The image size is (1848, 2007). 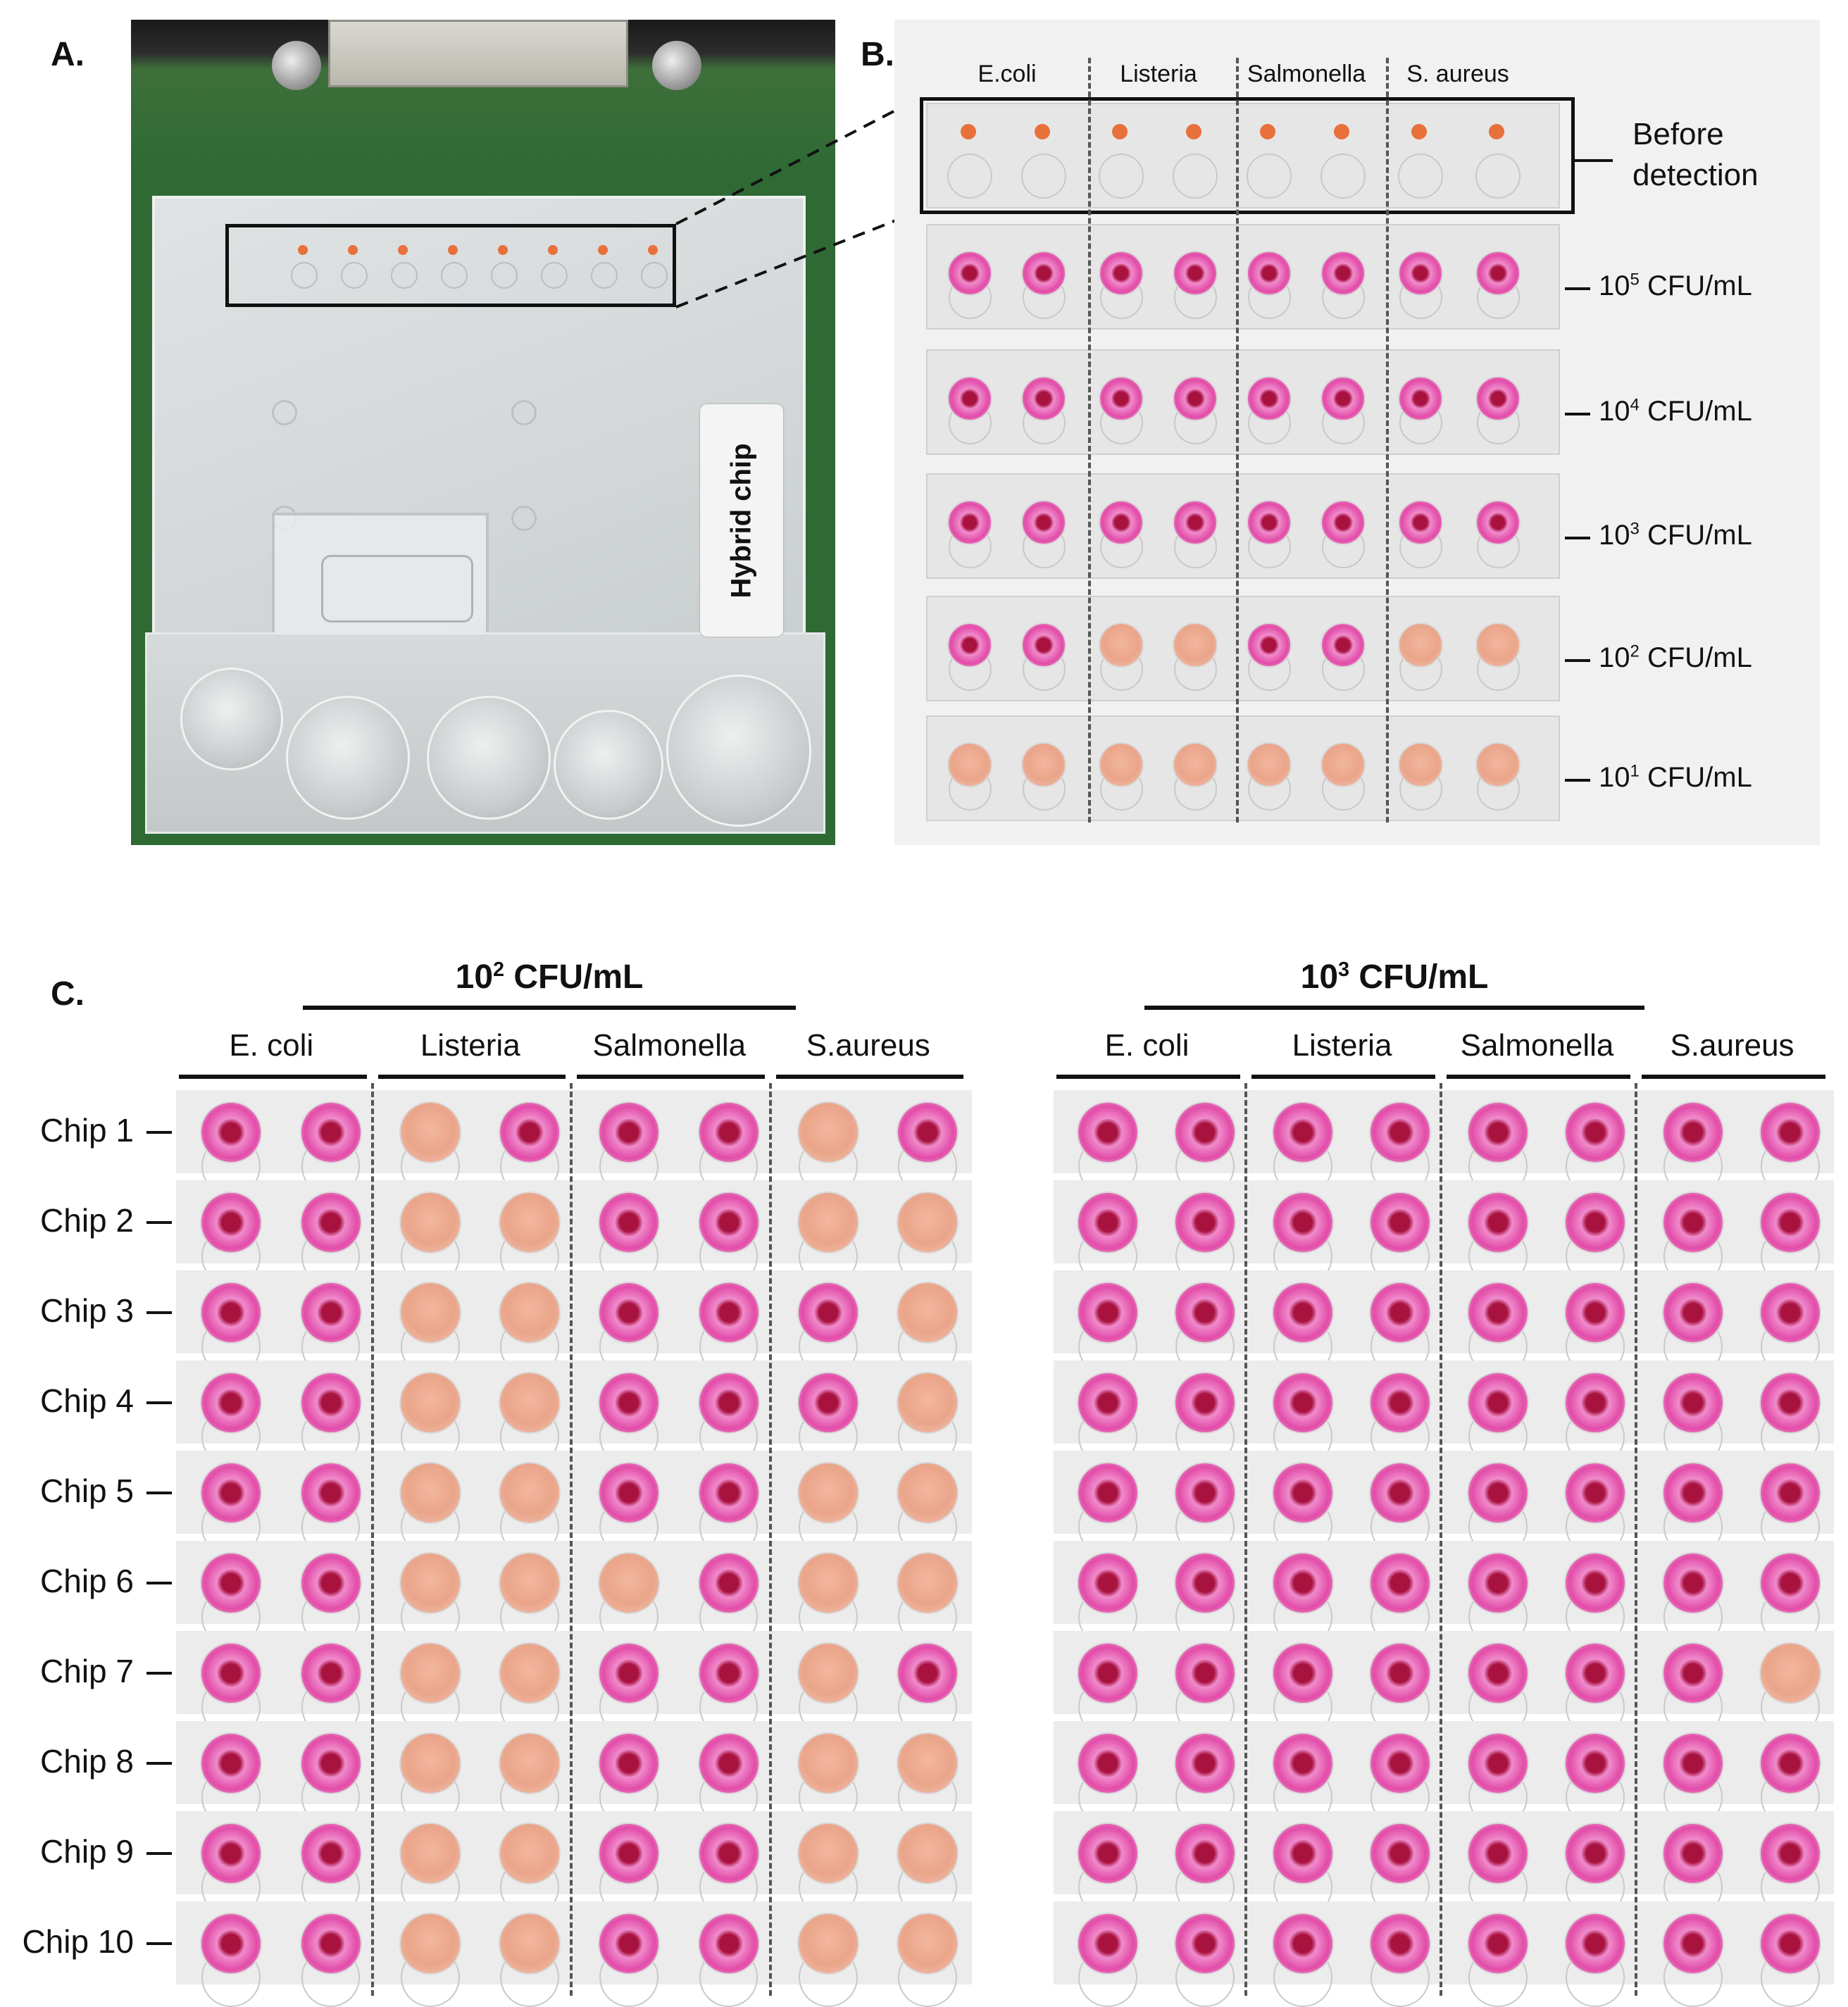 I want to click on species-divider-b, so click(x=1089, y=440).